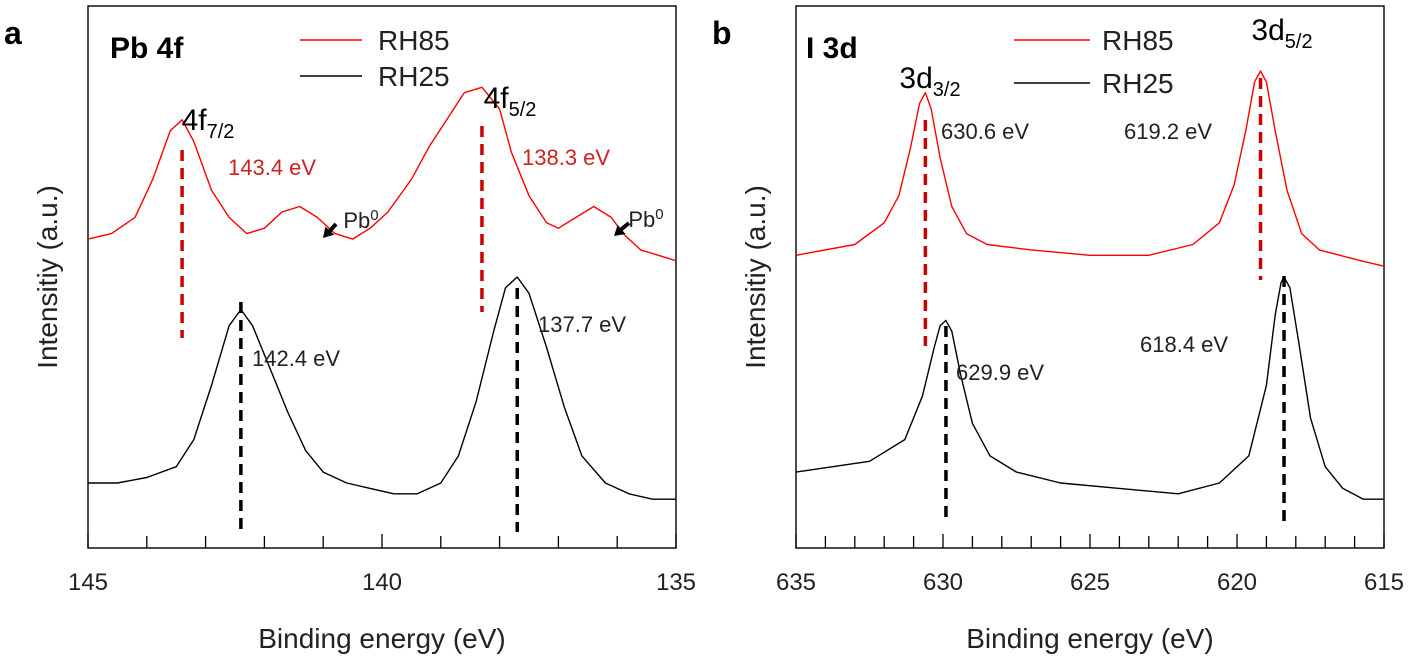  Describe the element at coordinates (947, 90) in the screenshot. I see `peak-label-sub: 3/2` at that location.